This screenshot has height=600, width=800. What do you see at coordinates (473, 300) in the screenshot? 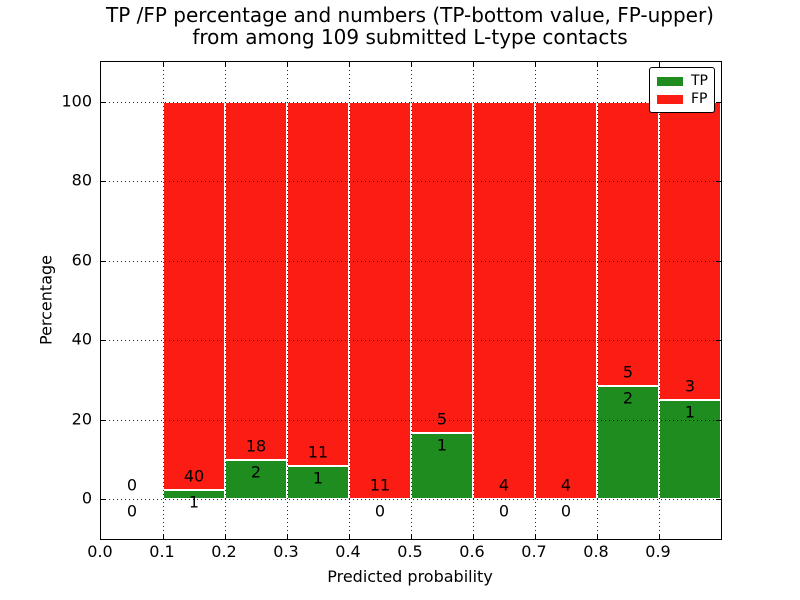
I see `gridline-x-0.6` at bounding box center [473, 300].